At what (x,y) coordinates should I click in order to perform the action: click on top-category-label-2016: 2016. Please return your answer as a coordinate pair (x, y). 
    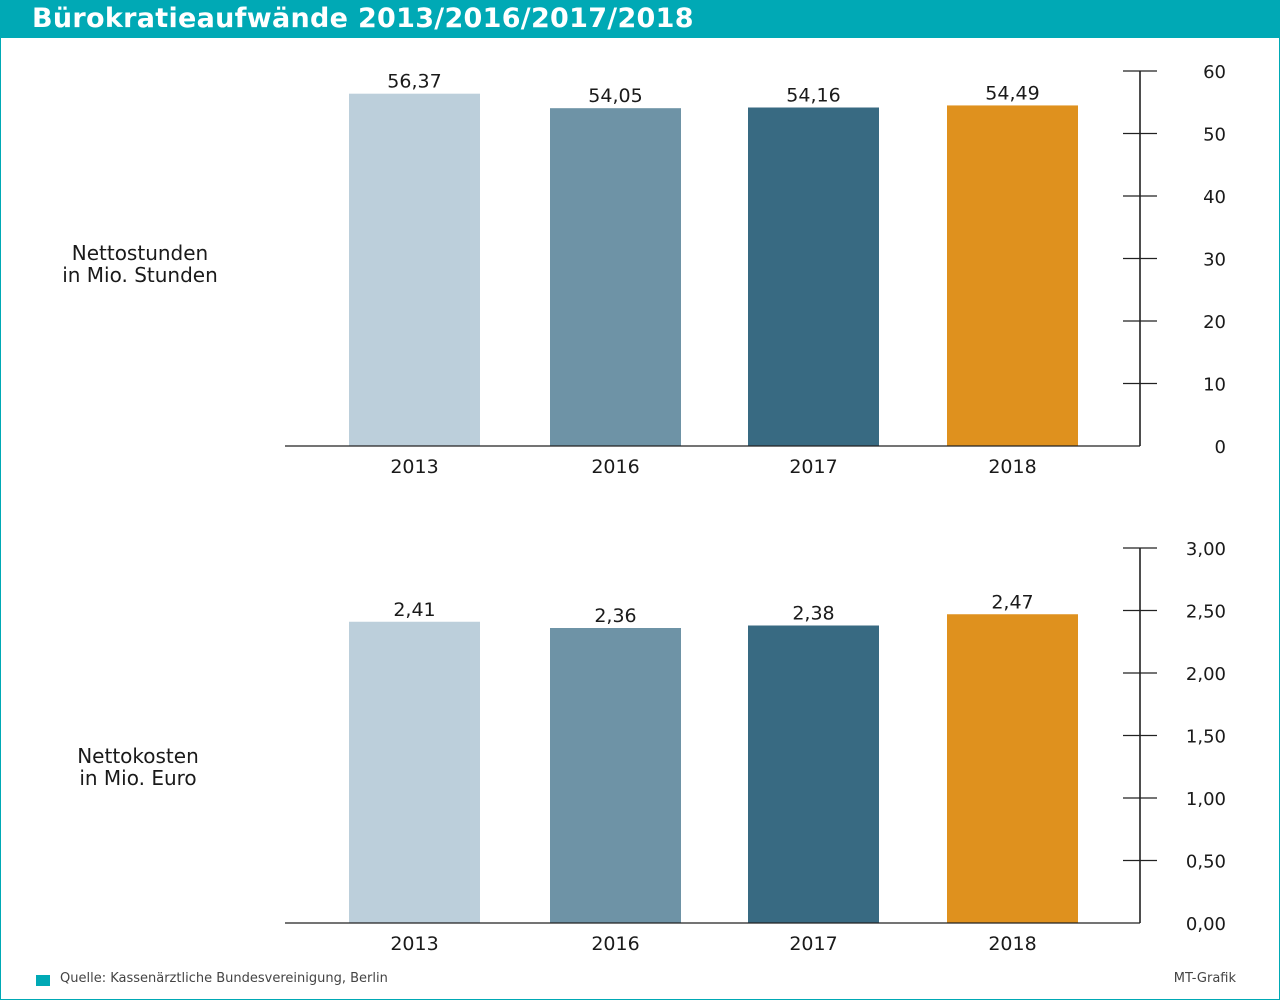
    Looking at the image, I should click on (615, 467).